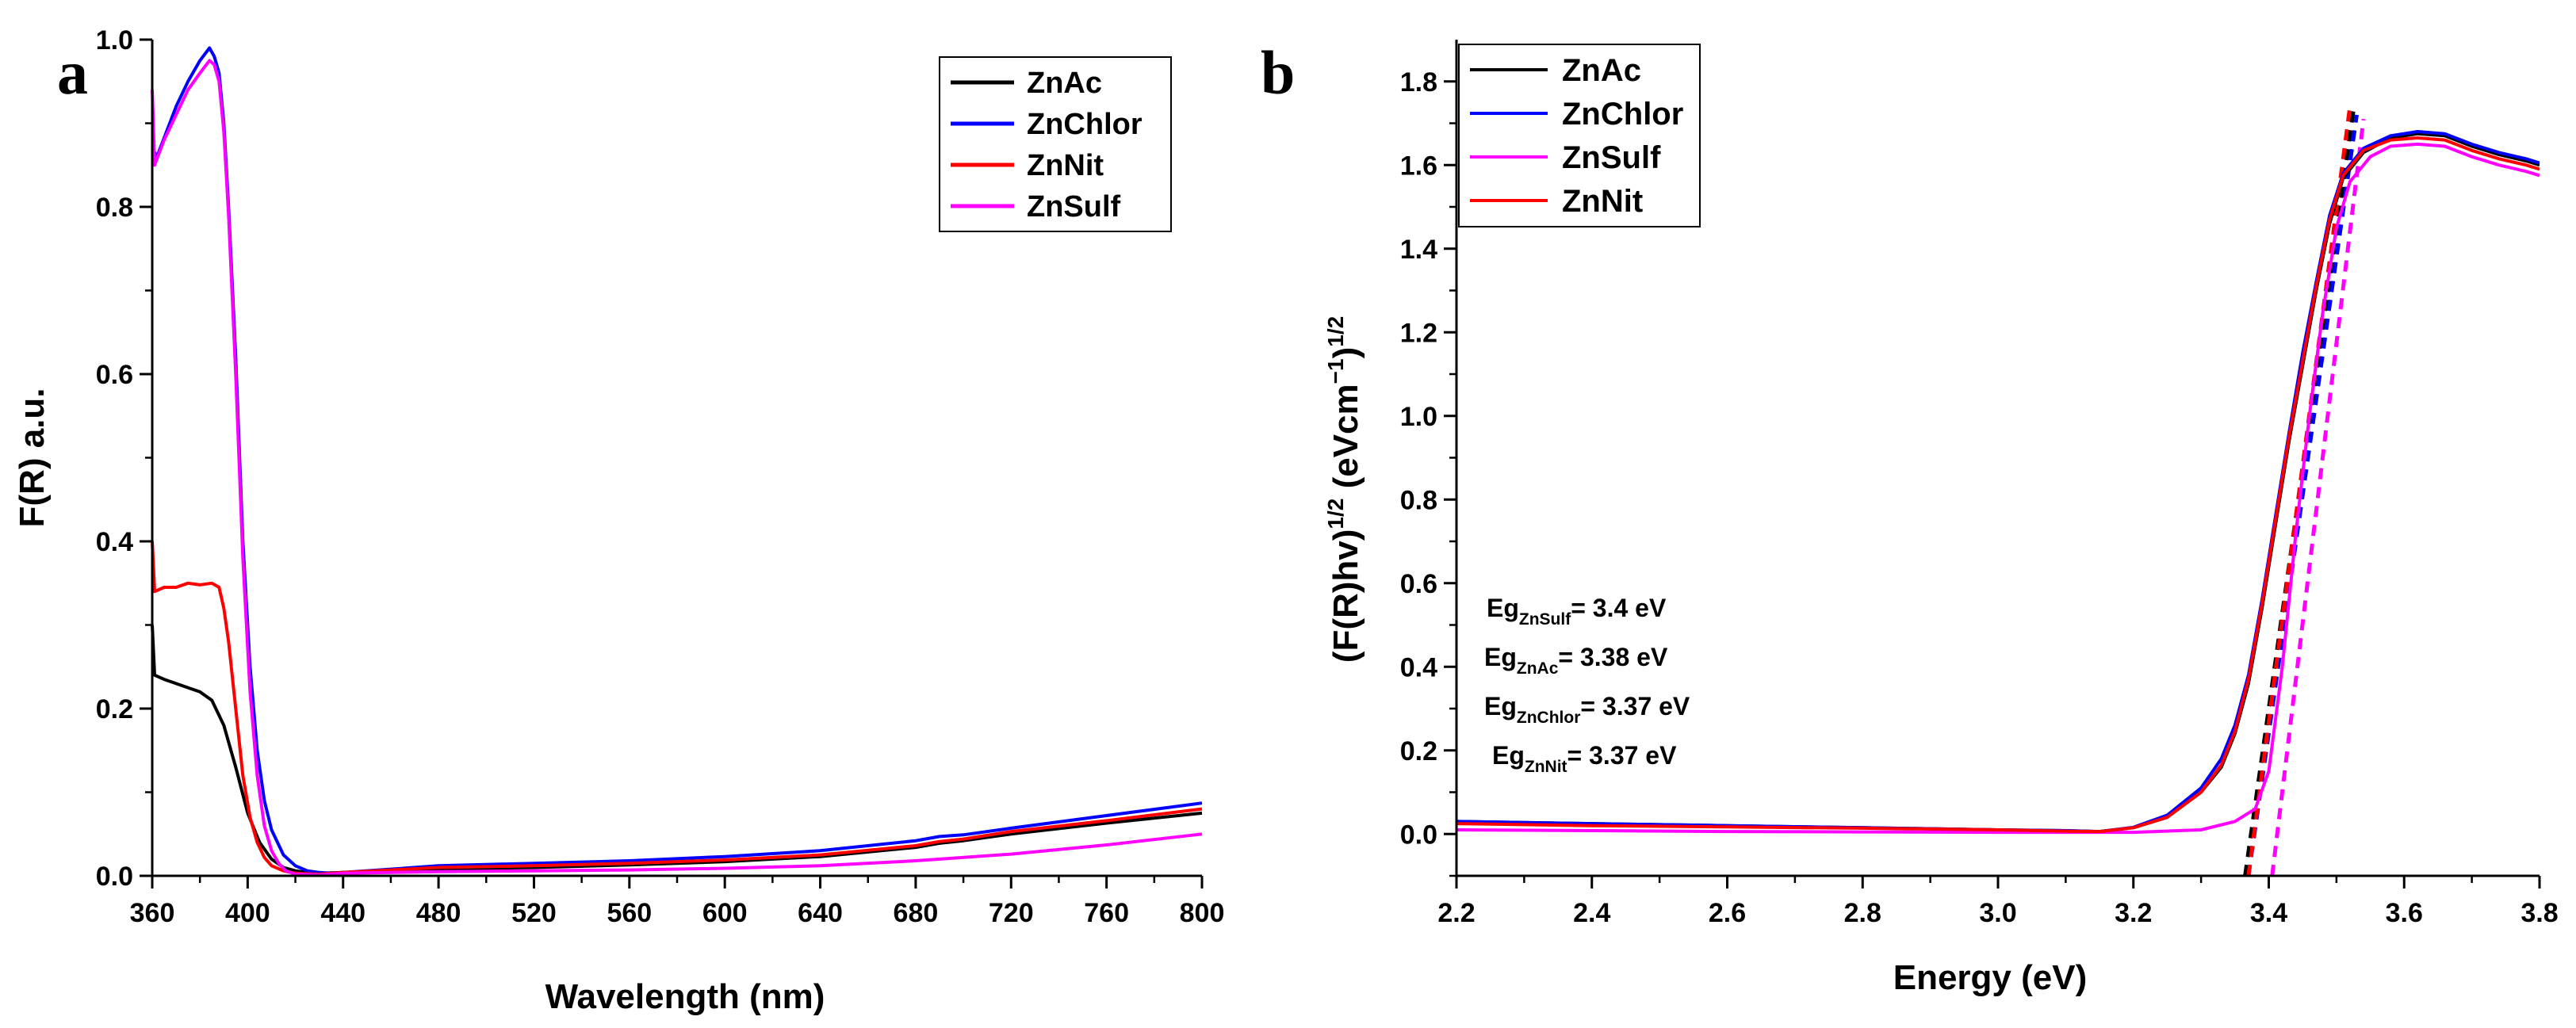 The height and width of the screenshot is (1028, 2576). Describe the element at coordinates (72, 72) in the screenshot. I see `panel-letter-a: a` at that location.